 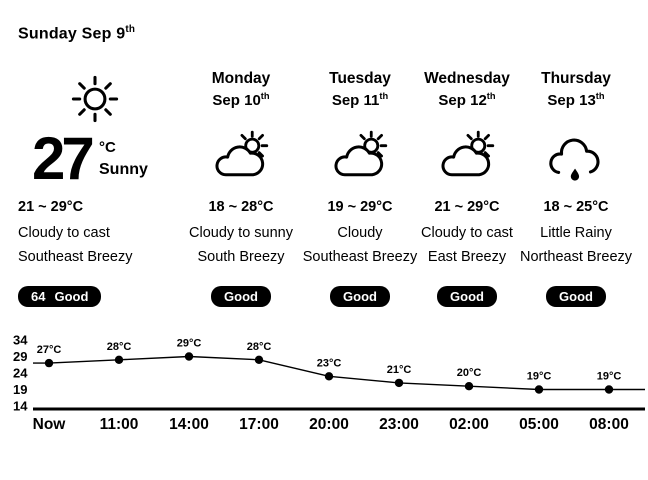 What do you see at coordinates (241, 207) in the screenshot?
I see `temp-range: 18 ~ 28°C` at bounding box center [241, 207].